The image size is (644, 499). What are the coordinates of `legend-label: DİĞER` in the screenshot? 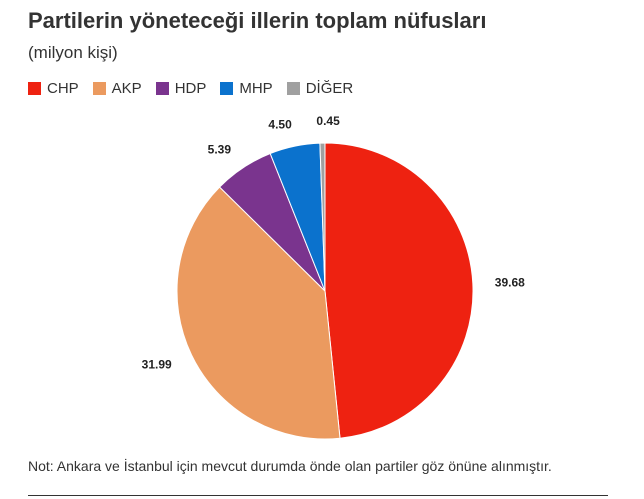 It's located at (329, 88).